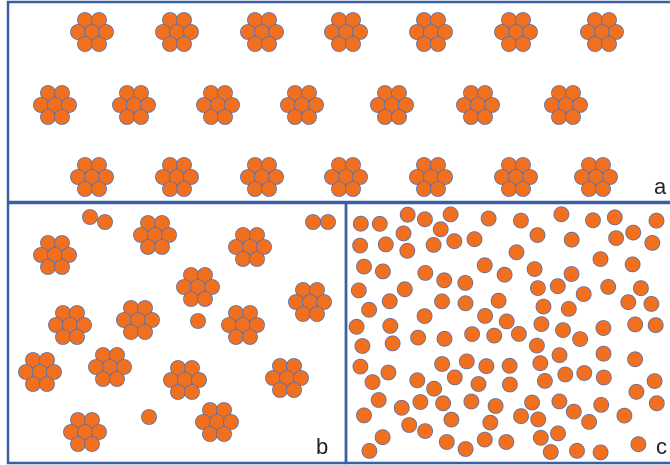 The width and height of the screenshot is (670, 465). I want to click on panel-label: c, so click(661, 446).